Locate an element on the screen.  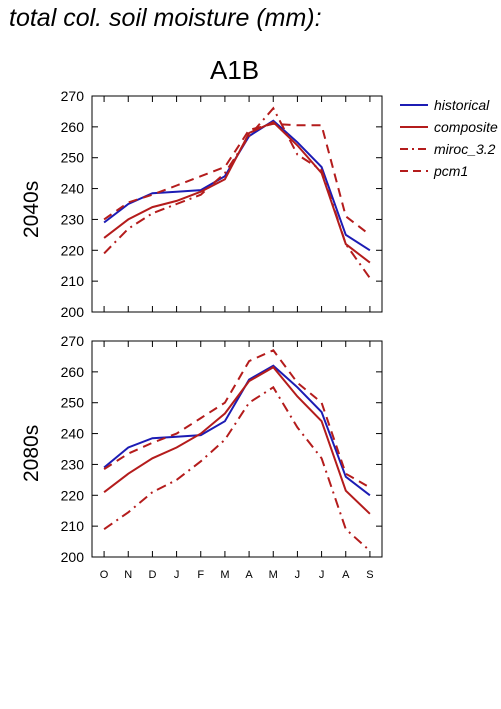
legend-label-pcm1: pcm1 is located at coordinates (450, 171).